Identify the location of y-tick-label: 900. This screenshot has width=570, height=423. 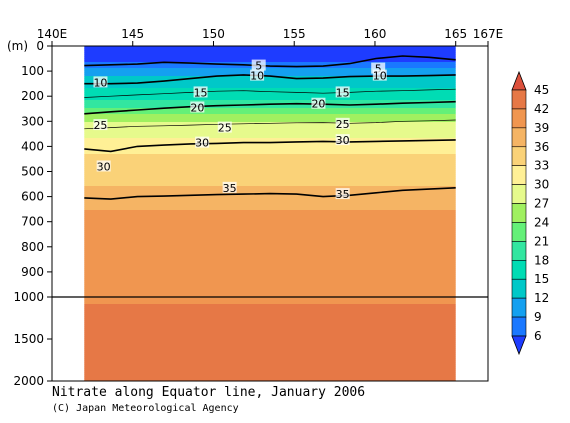
(32, 272).